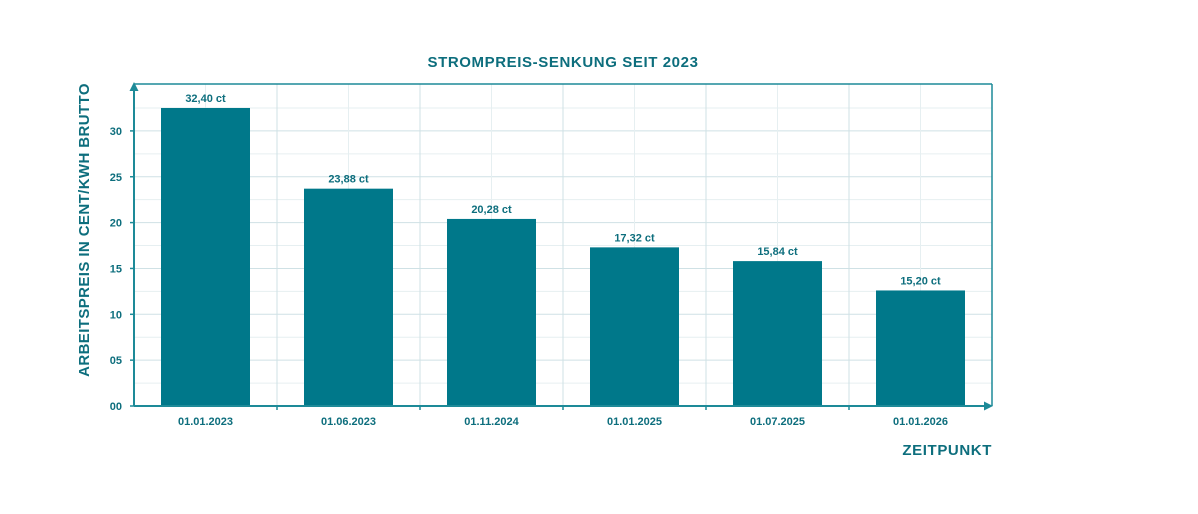 The height and width of the screenshot is (514, 1198). Describe the element at coordinates (562, 62) in the screenshot. I see `chart-title: STROMPREIS-SENKUNG SEIT 2023` at that location.